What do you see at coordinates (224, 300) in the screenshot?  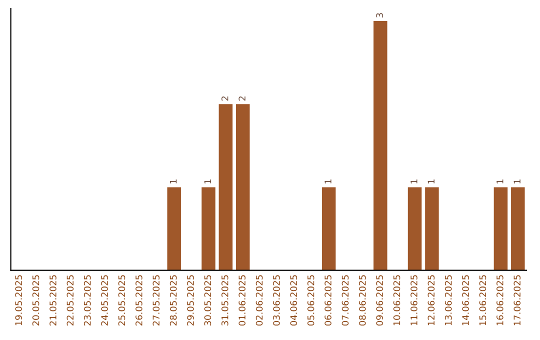 I see `x-tick-label: 31.05.2025` at bounding box center [224, 300].